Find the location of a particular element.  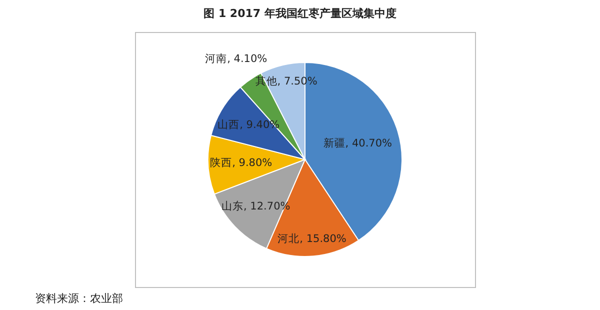

slice-label: 陕西, 9.80% is located at coordinates (241, 163).